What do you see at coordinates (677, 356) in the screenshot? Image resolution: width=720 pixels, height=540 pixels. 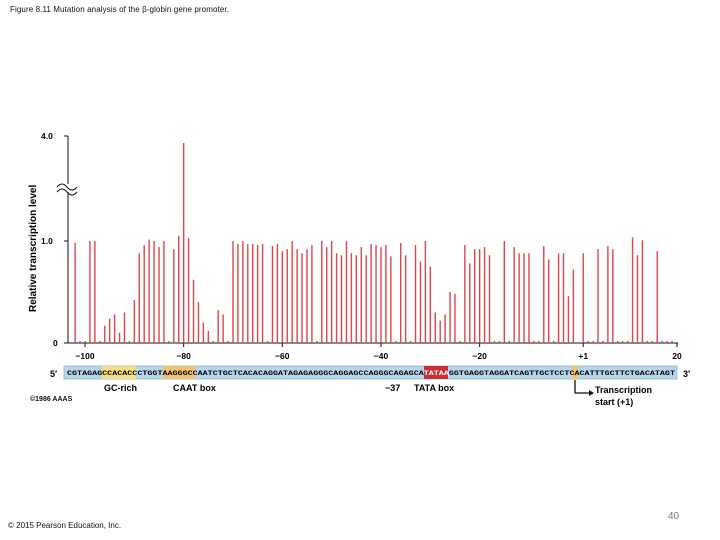 I see `x-tick-label-6: 20` at bounding box center [677, 356].